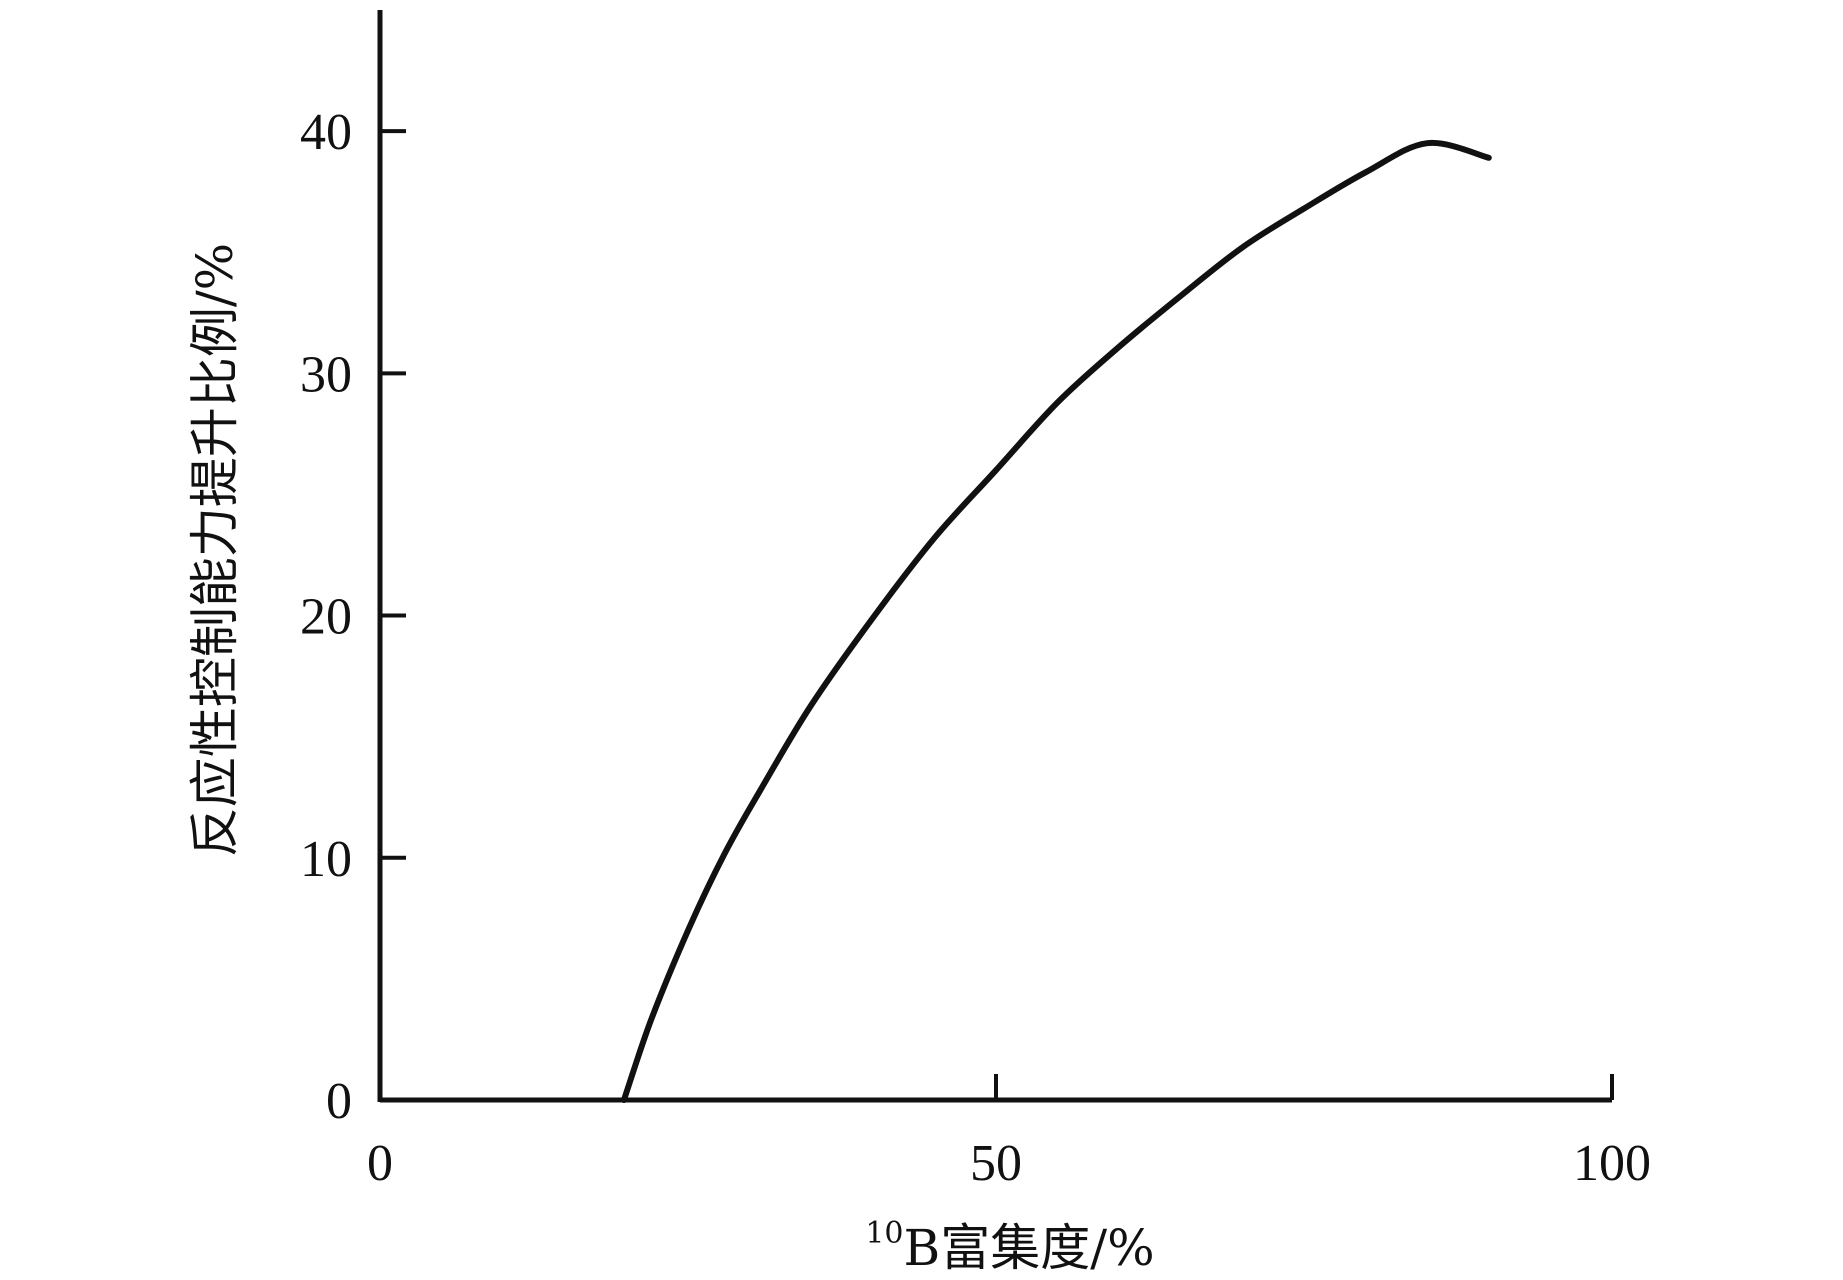 The height and width of the screenshot is (1280, 1843). I want to click on x-axis-title-text: B富集度/%, so click(1029, 1248).